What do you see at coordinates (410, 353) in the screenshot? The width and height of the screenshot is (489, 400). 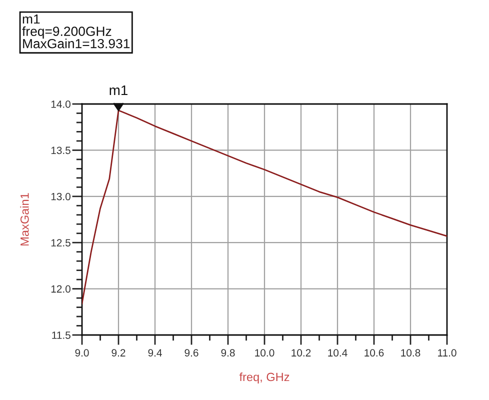 I see `x-tick-label: 10.8` at bounding box center [410, 353].